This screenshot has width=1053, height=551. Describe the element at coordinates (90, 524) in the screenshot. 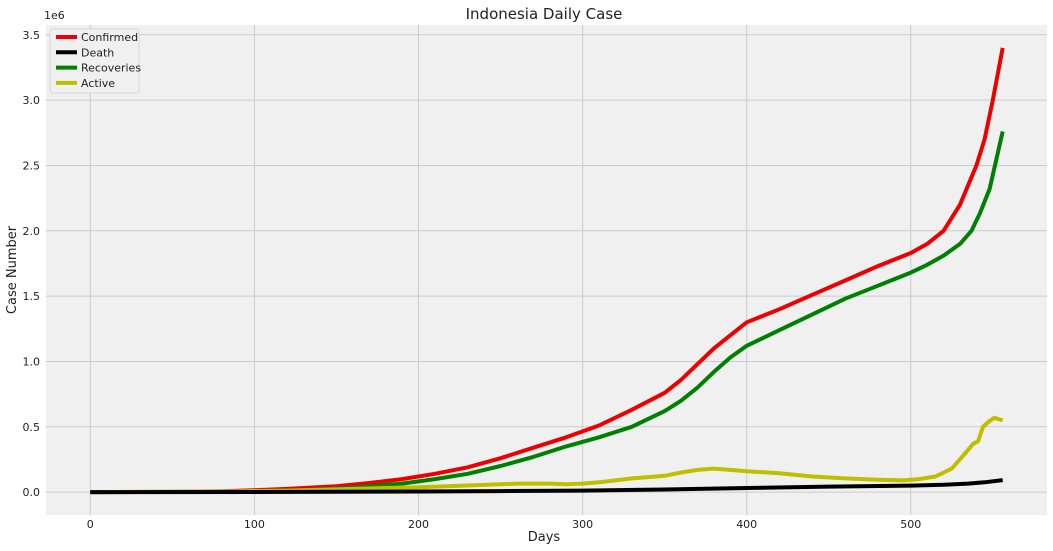

I see `x-tick-label: 0` at that location.